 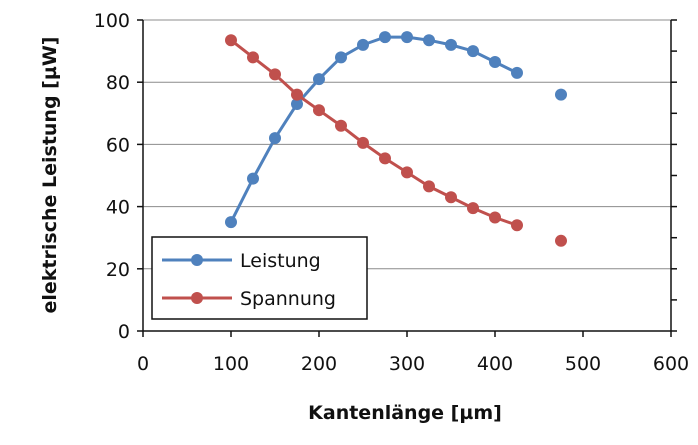 What do you see at coordinates (118, 208) in the screenshot?
I see `y-tick-label-40: 40` at bounding box center [118, 208].